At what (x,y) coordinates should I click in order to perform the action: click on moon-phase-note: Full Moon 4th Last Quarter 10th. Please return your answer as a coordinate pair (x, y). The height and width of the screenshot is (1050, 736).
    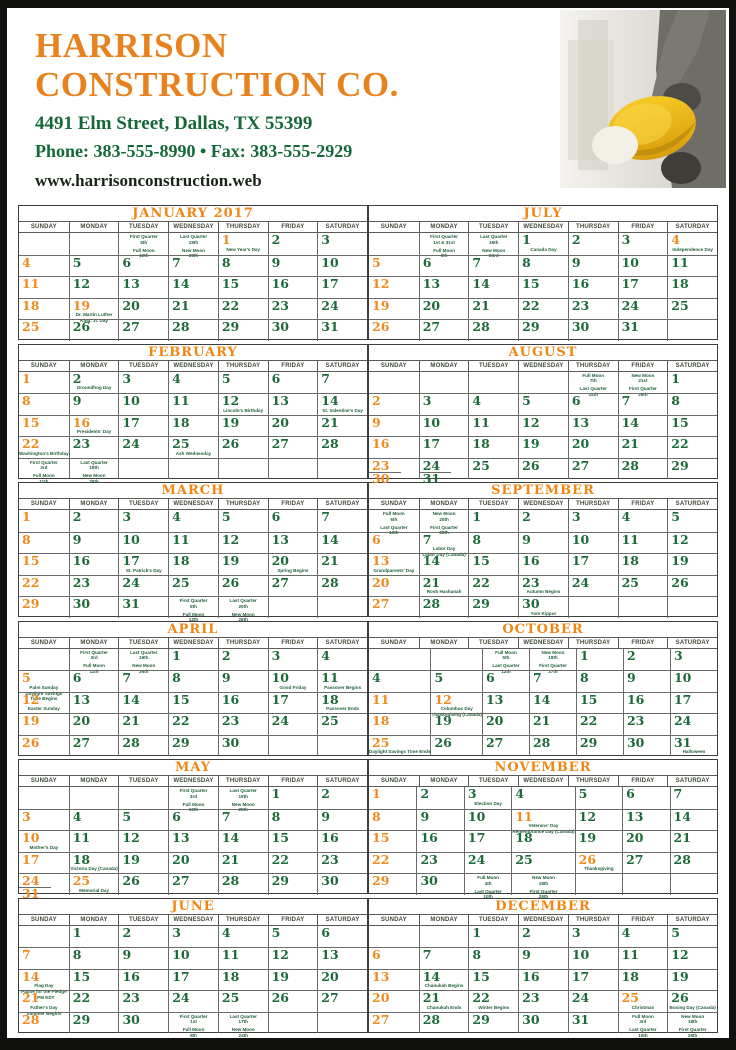
    Looking at the image, I should click on (488, 887).